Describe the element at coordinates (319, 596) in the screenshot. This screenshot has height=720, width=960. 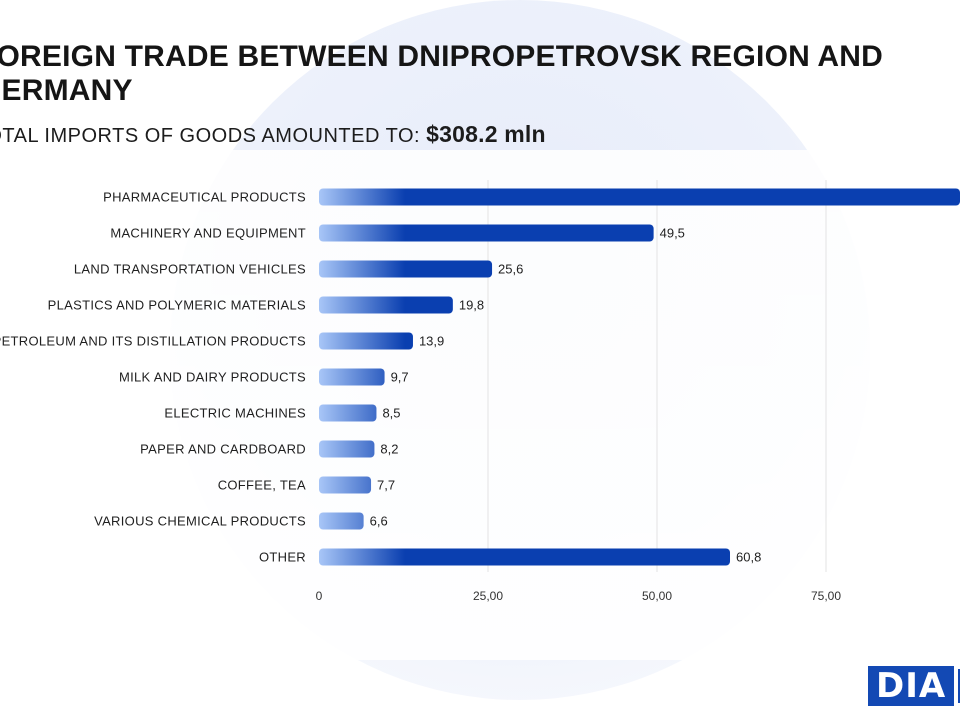
I see `x-tick-label: 0` at that location.